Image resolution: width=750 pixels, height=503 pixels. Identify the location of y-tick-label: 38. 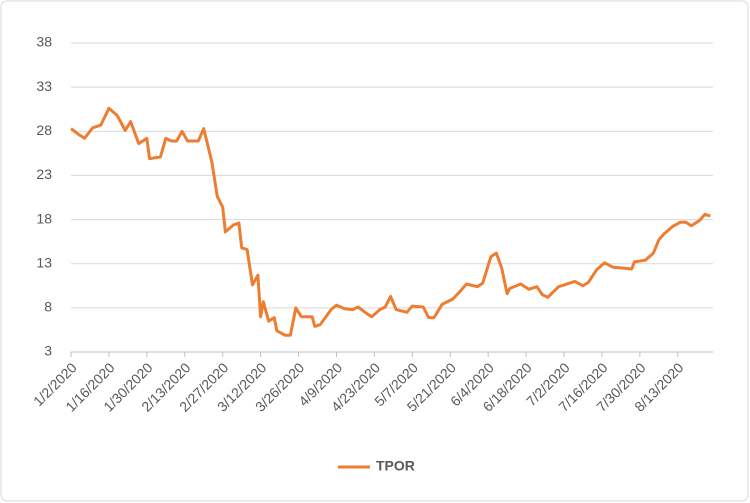
(44, 42).